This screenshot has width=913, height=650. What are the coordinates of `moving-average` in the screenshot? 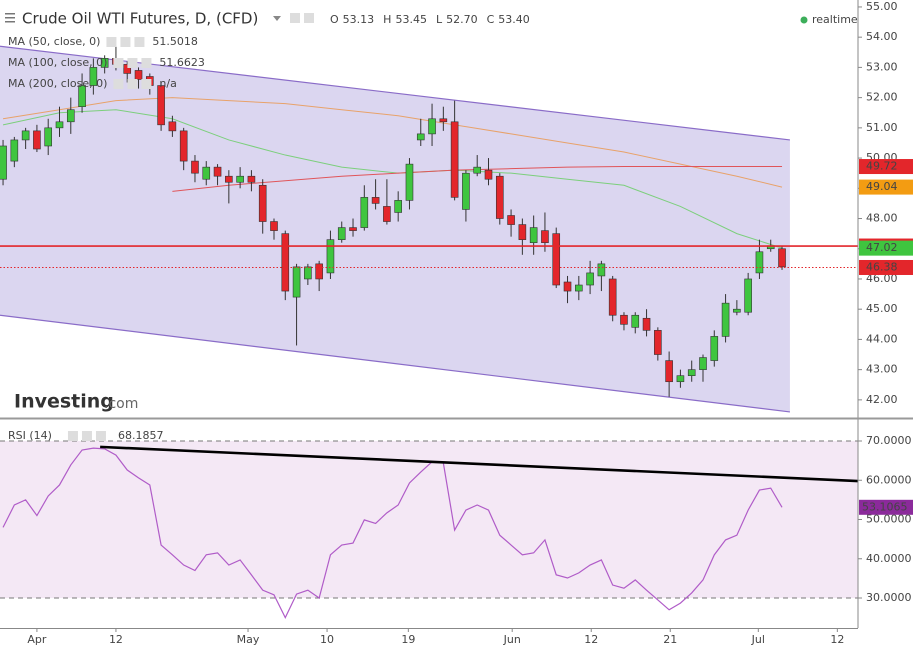 It's located at (477, 179).